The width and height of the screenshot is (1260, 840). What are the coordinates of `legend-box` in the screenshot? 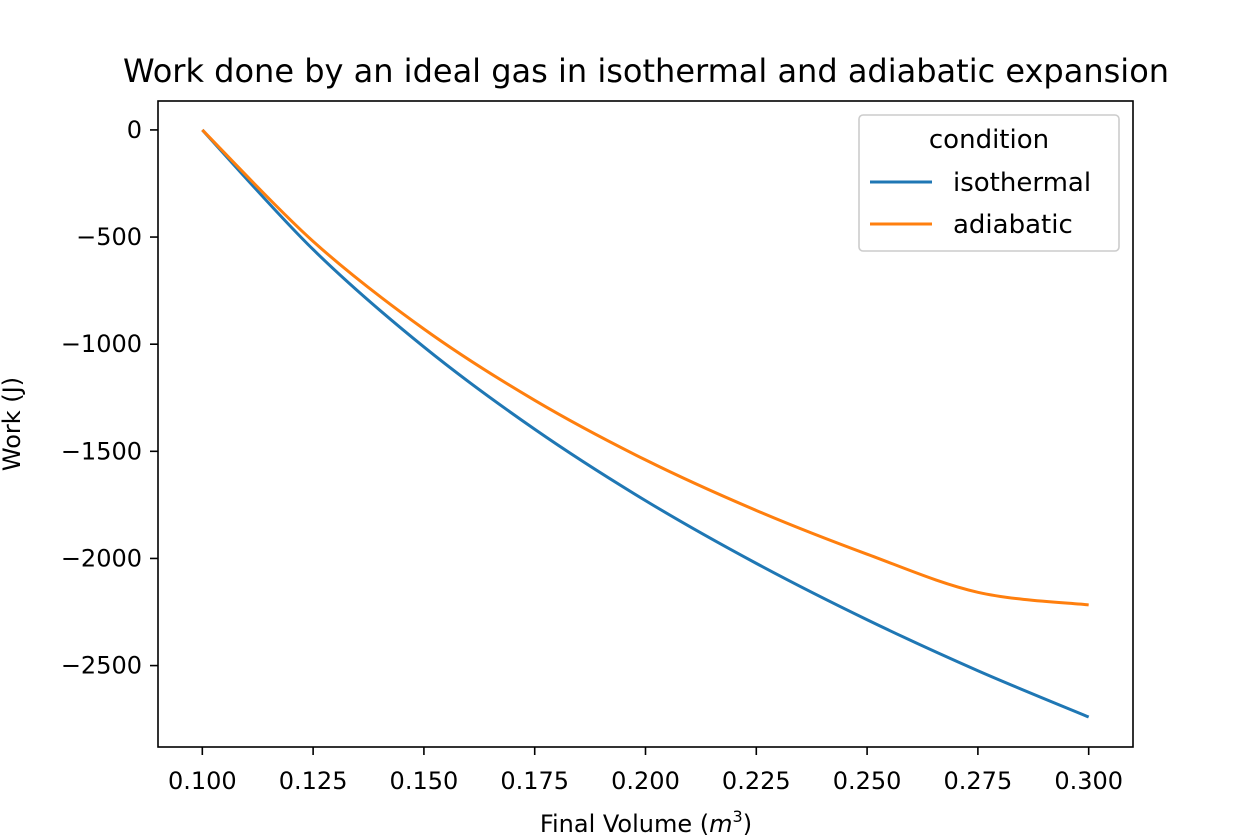 It's located at (989, 183).